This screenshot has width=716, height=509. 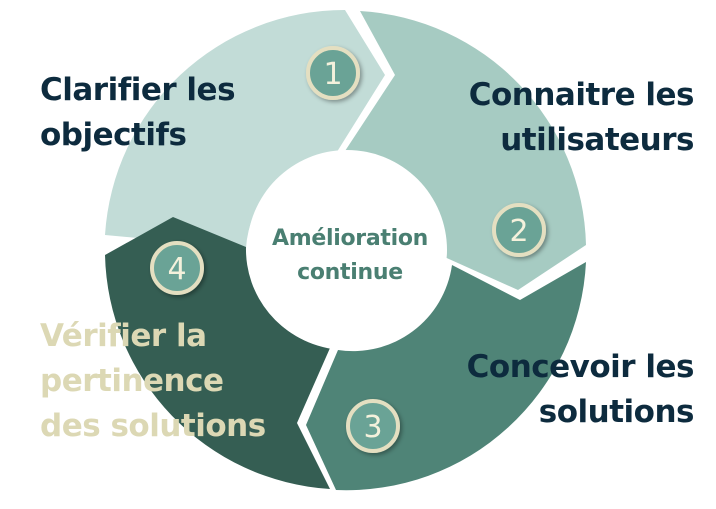 I want to click on center-label-line-1: Amélioration, so click(x=350, y=238).